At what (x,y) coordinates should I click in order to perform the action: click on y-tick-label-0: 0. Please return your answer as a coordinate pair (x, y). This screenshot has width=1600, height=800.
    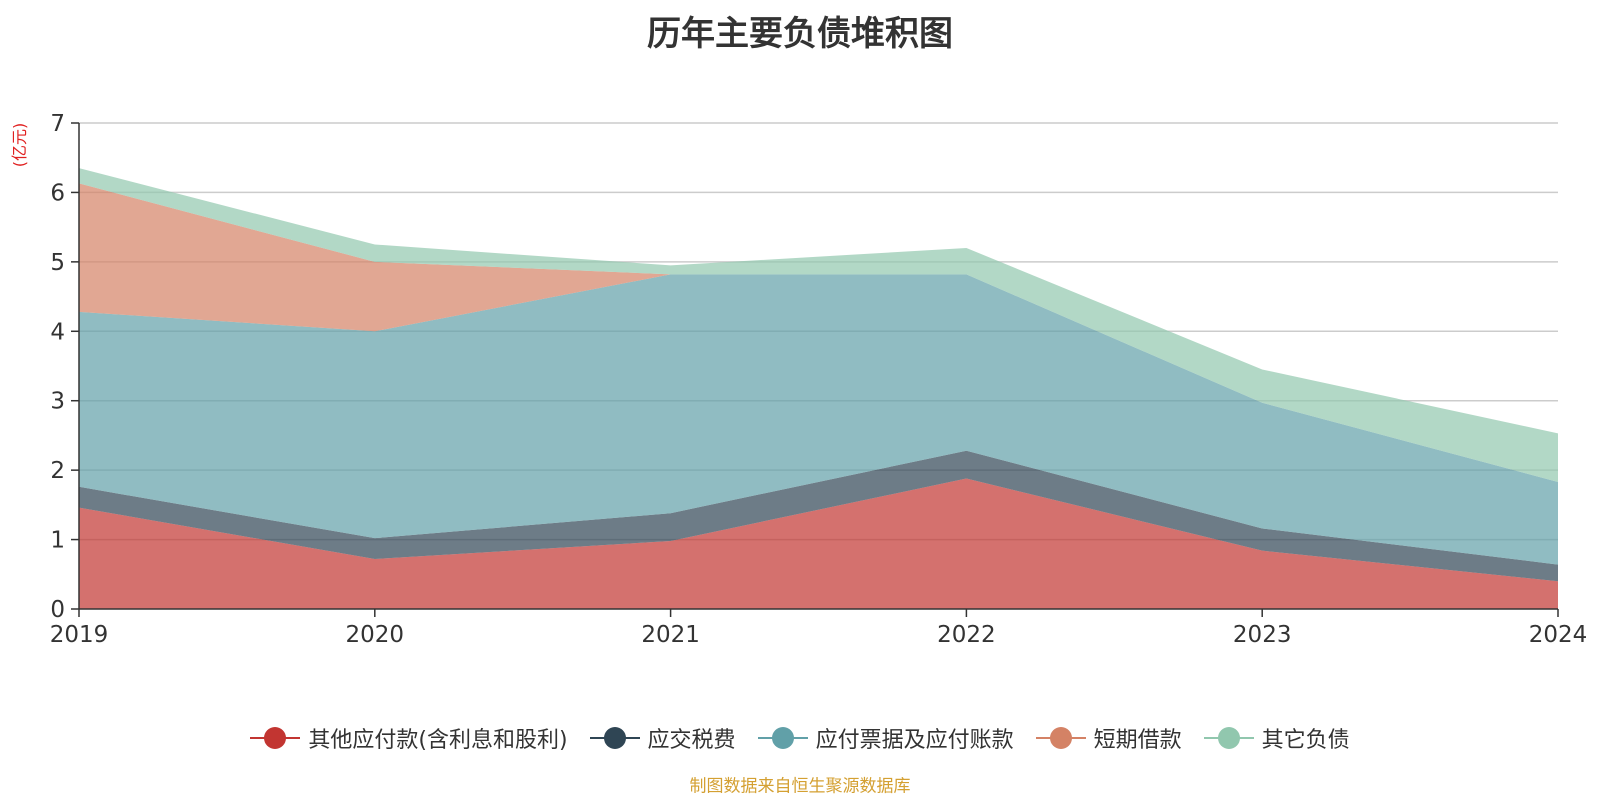
    Looking at the image, I should click on (57, 610).